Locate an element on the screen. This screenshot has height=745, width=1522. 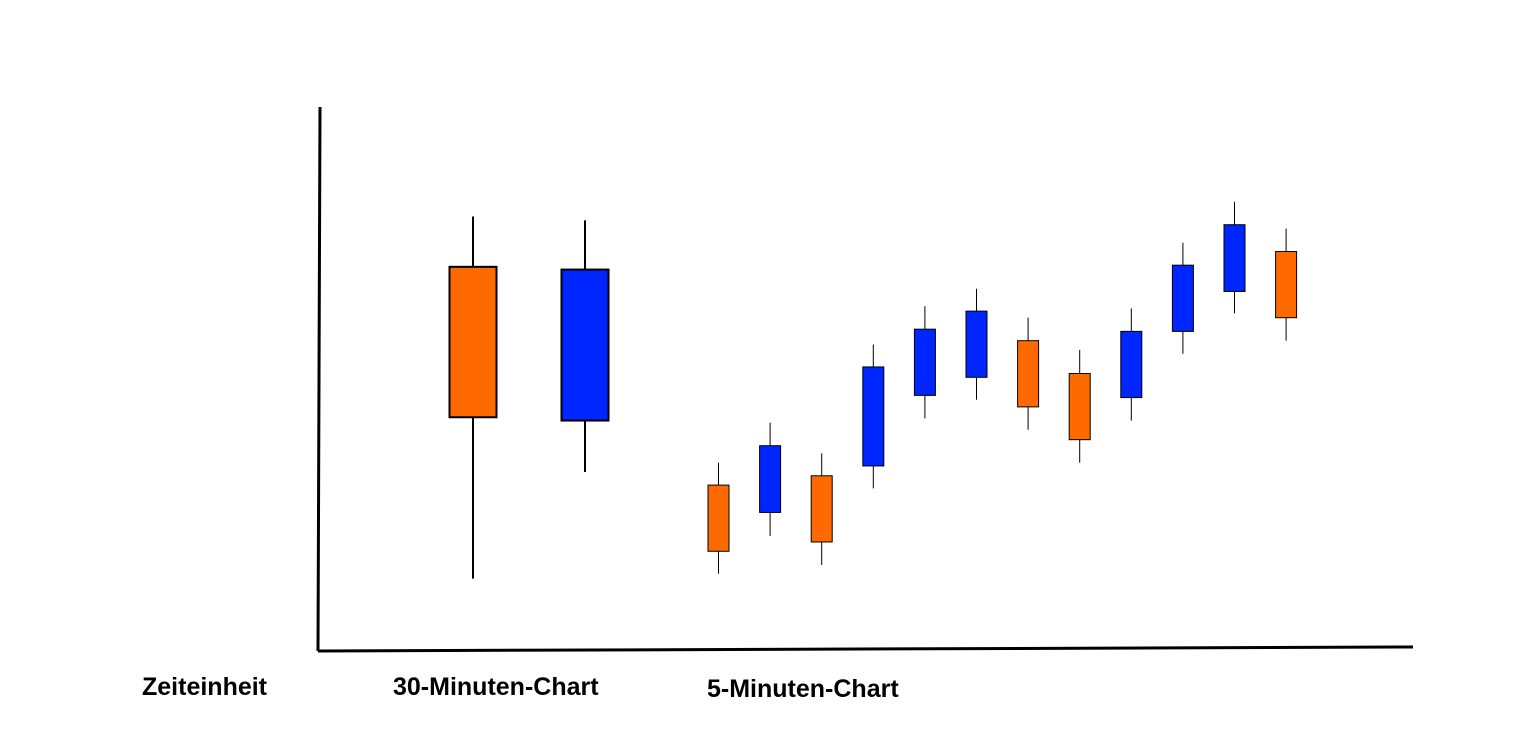
time-unit-label: Zeiteinheit is located at coordinates (205, 687).